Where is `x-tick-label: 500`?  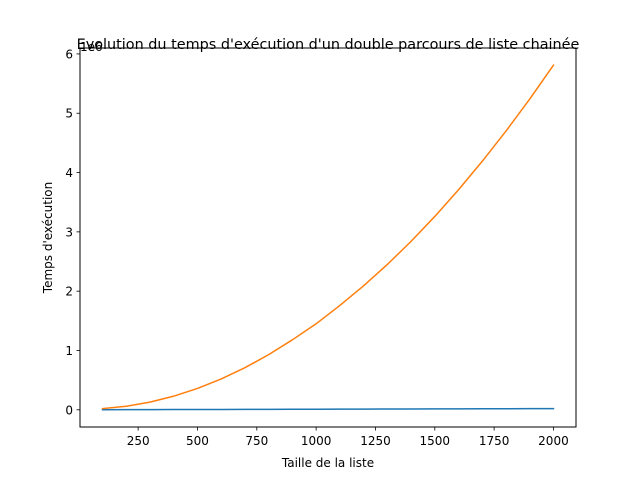 x-tick-label: 500 is located at coordinates (197, 441).